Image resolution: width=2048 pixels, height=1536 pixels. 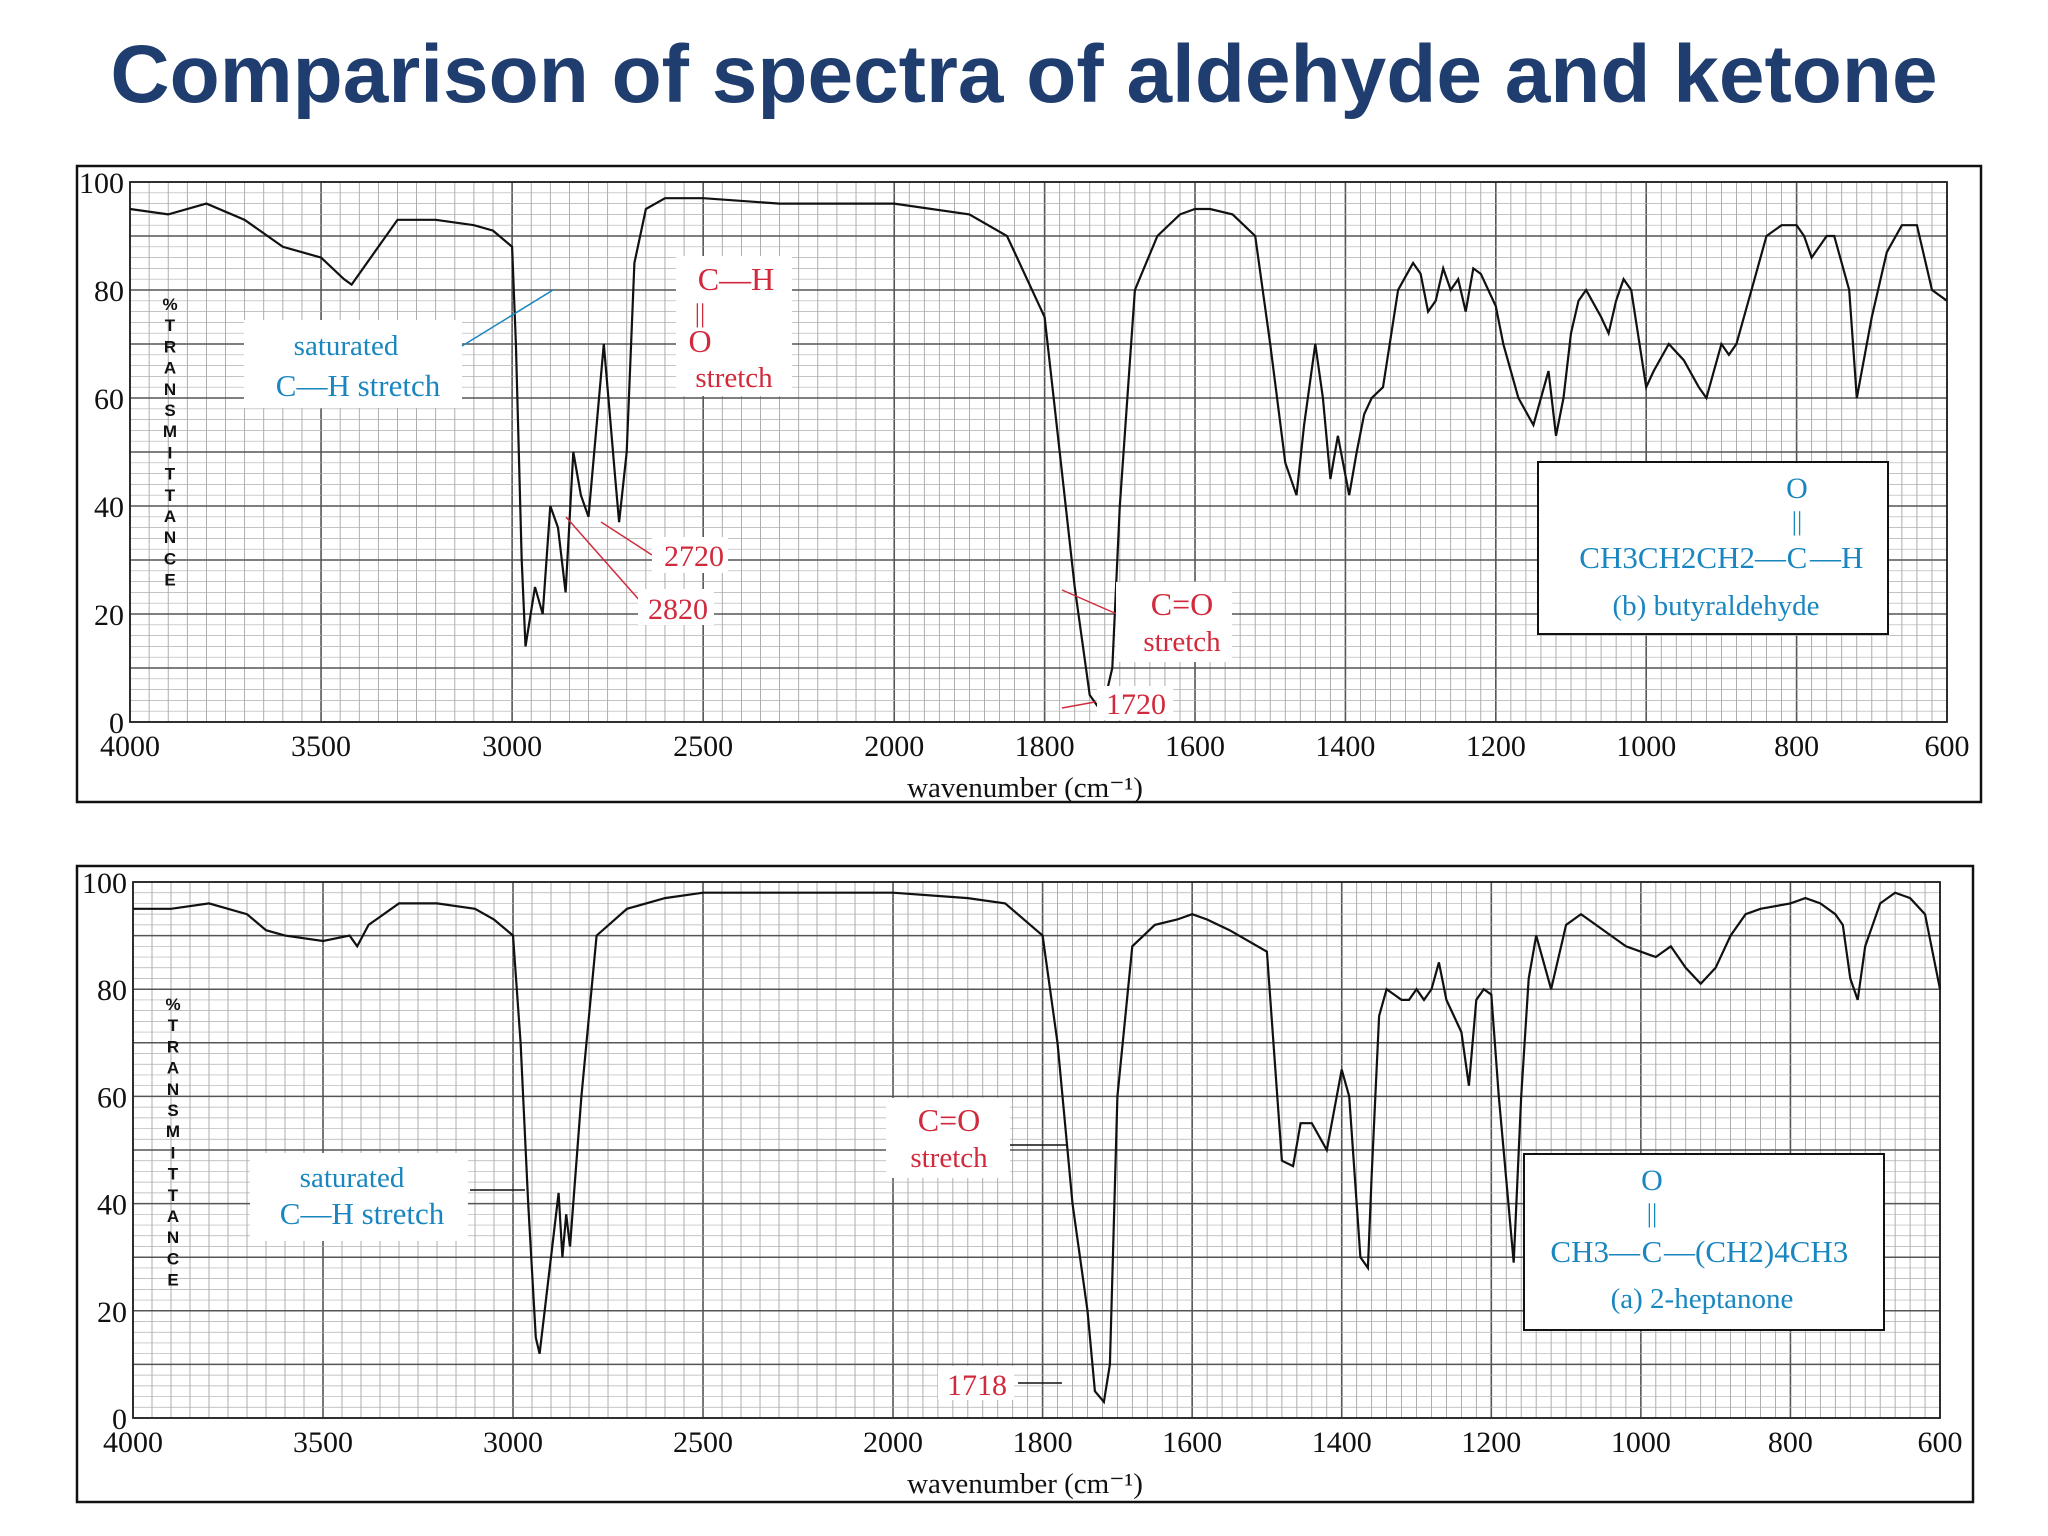 I want to click on compound-name: (b) butyraldehyde, so click(x=1716, y=606).